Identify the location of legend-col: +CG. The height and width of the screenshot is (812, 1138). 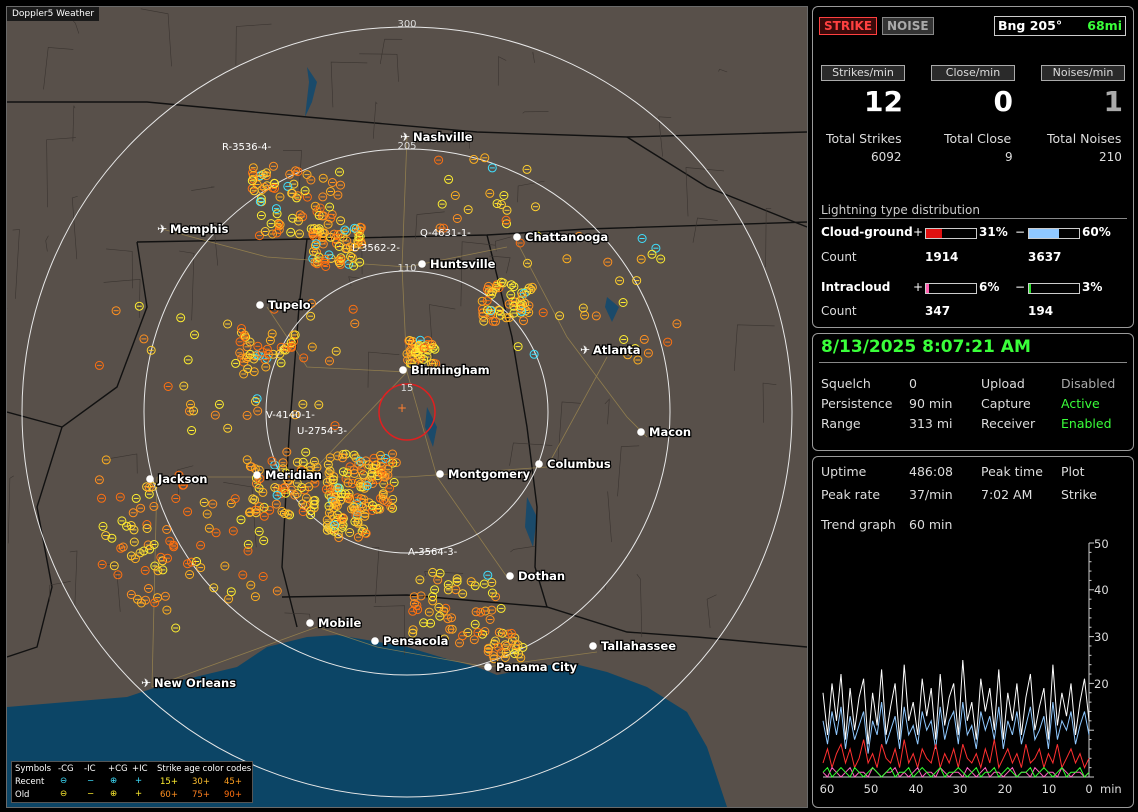
(118, 769).